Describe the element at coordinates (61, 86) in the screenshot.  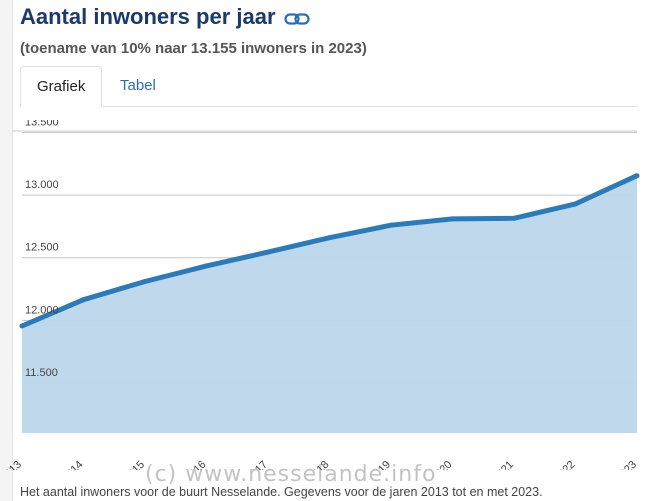
I see `tab-grafiek: Grafiek` at that location.